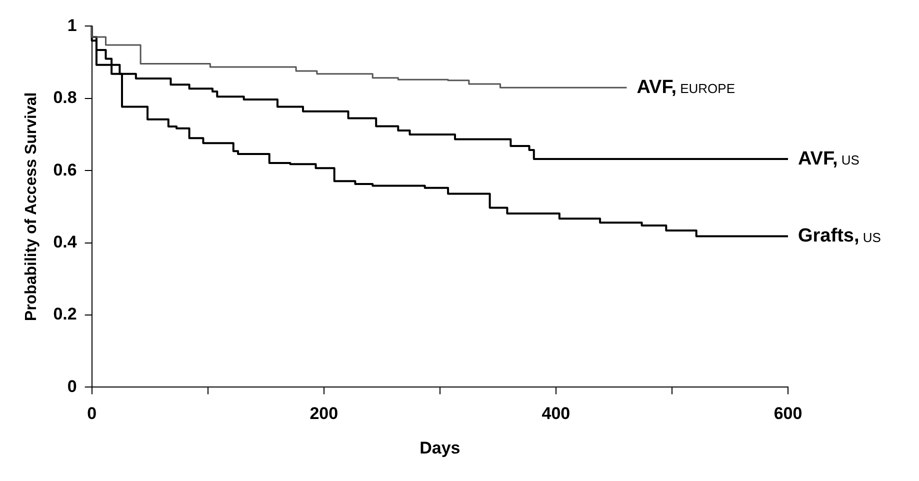 This screenshot has height=481, width=919. What do you see at coordinates (65, 170) in the screenshot?
I see `y-tick-label: 0.6` at bounding box center [65, 170].